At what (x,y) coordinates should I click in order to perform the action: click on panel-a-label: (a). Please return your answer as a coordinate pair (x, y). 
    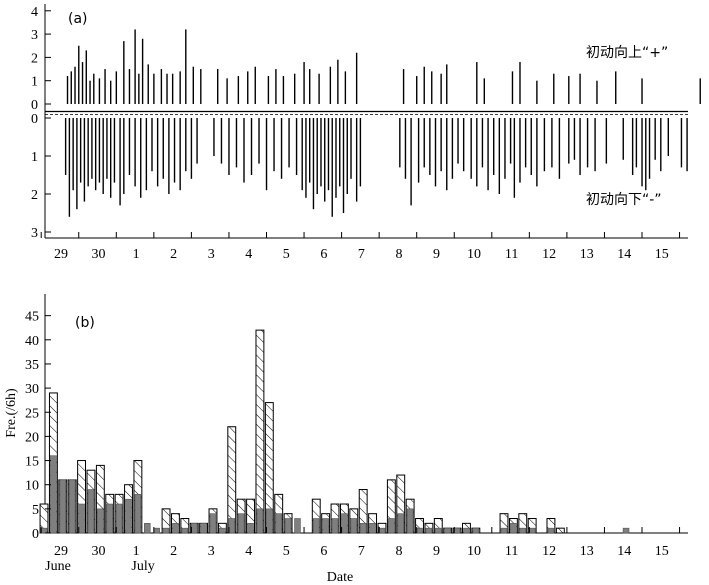
    Looking at the image, I should click on (78, 19).